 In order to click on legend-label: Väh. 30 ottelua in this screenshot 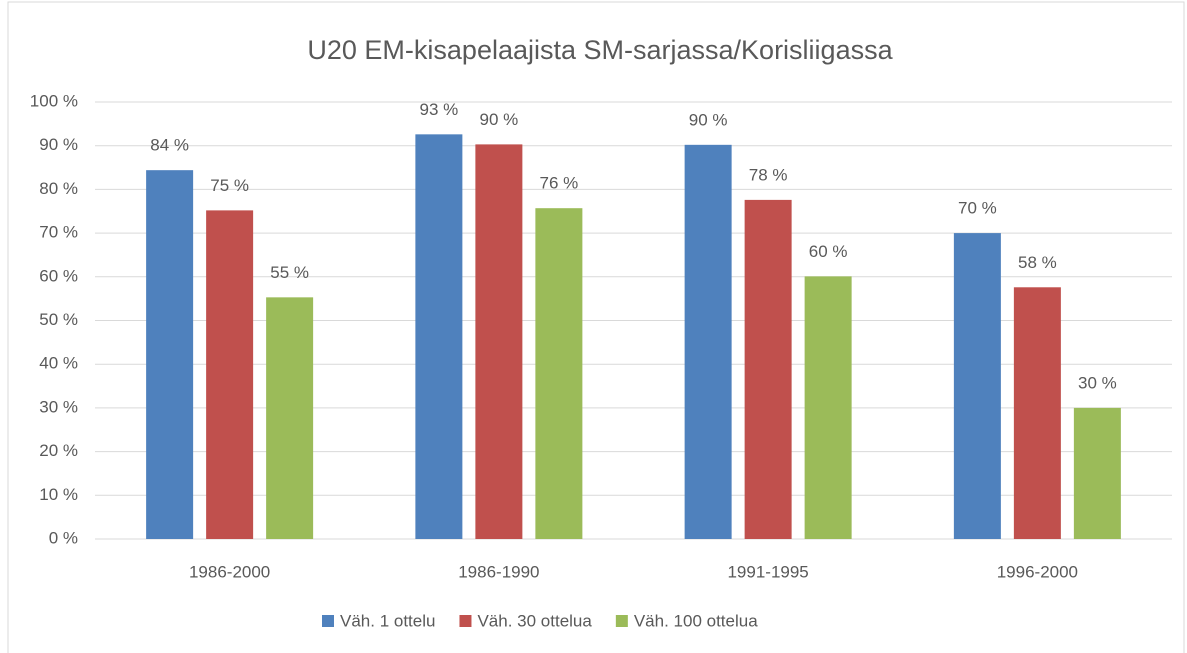, I will do `click(534, 620)`.